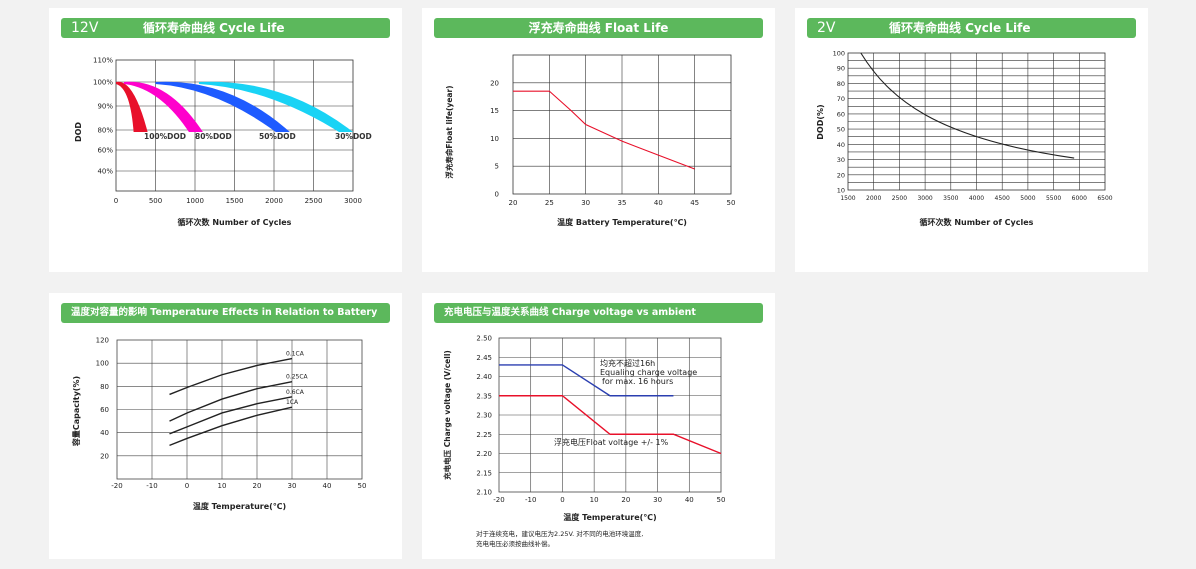 This screenshot has width=1196, height=569. I want to click on y-axis-label: DOD, so click(78, 132).